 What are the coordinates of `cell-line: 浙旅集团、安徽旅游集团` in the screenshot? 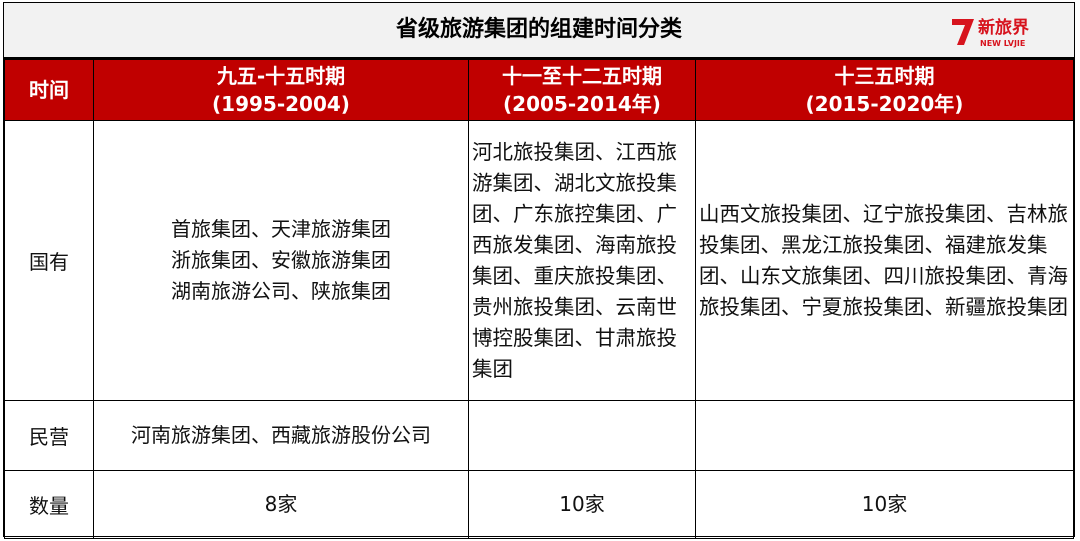 It's located at (281, 260).